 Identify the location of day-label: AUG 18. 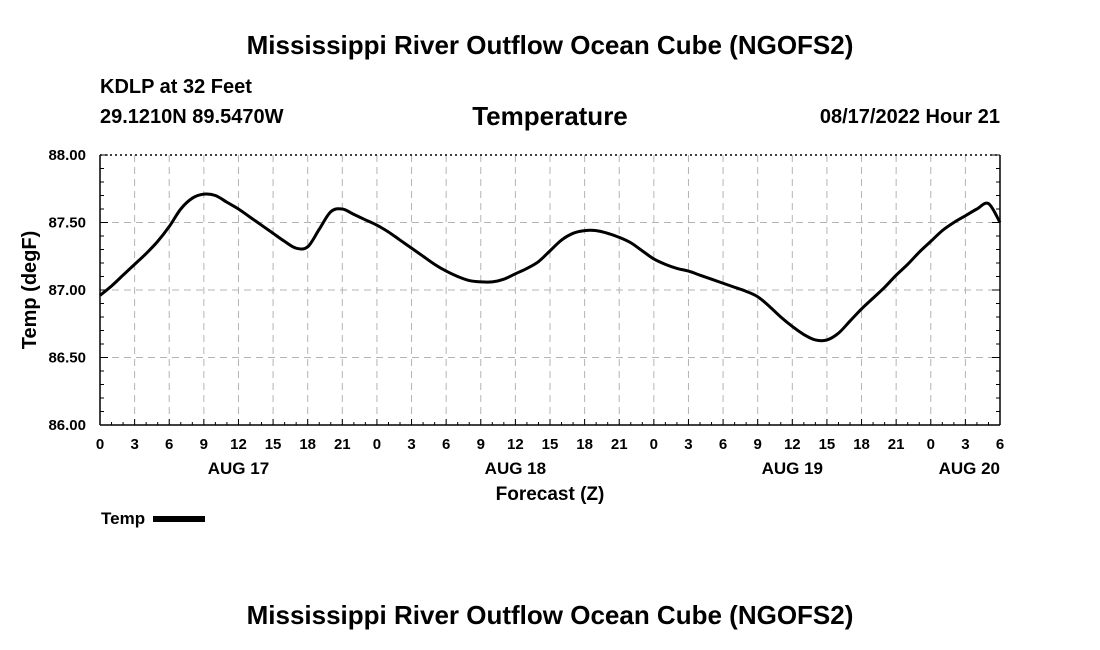
(515, 468).